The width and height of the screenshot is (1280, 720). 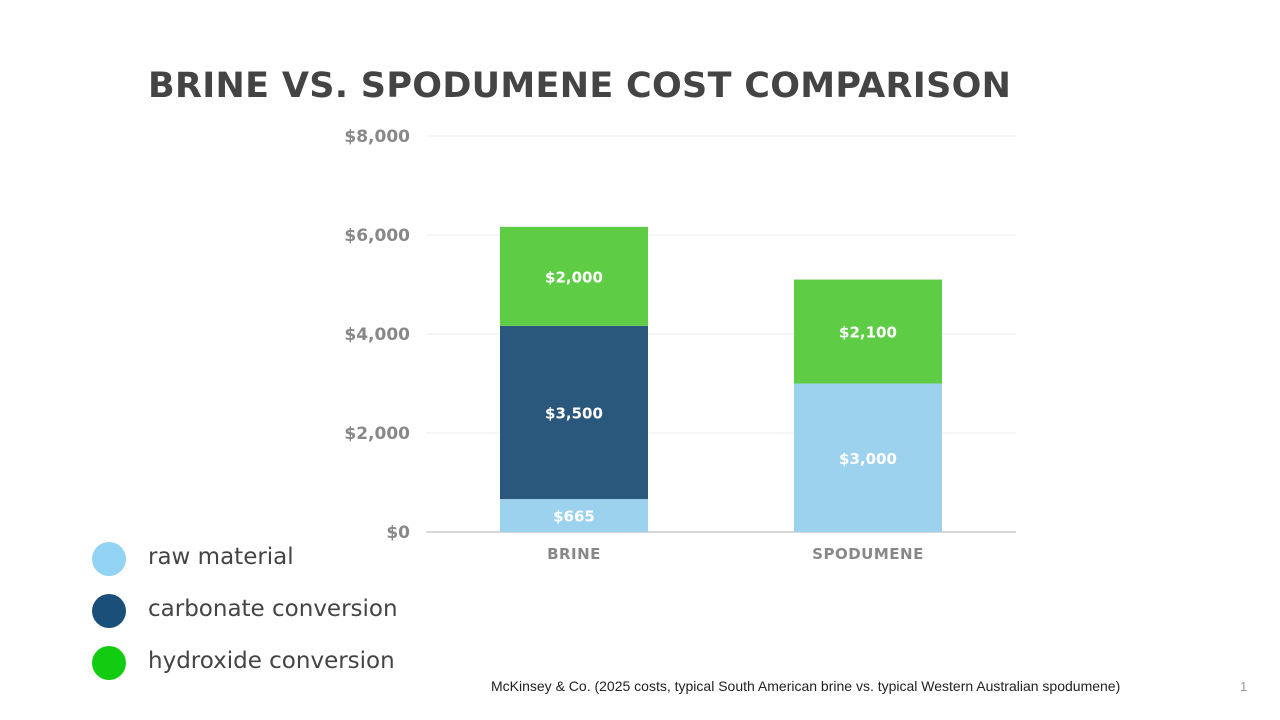 What do you see at coordinates (221, 557) in the screenshot?
I see `legend-label: raw material` at bounding box center [221, 557].